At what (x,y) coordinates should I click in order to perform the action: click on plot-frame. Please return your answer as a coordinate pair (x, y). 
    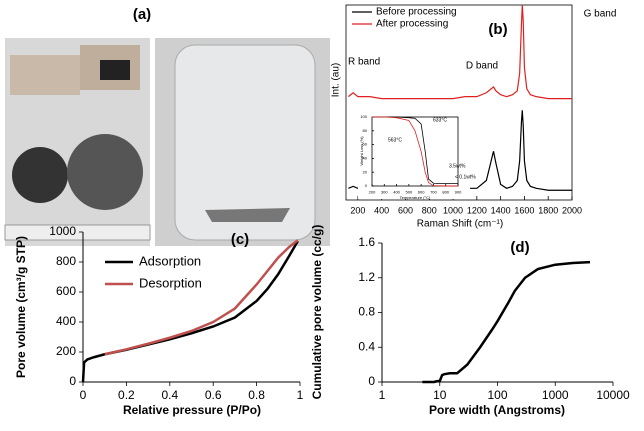
    Looking at the image, I should click on (415, 151).